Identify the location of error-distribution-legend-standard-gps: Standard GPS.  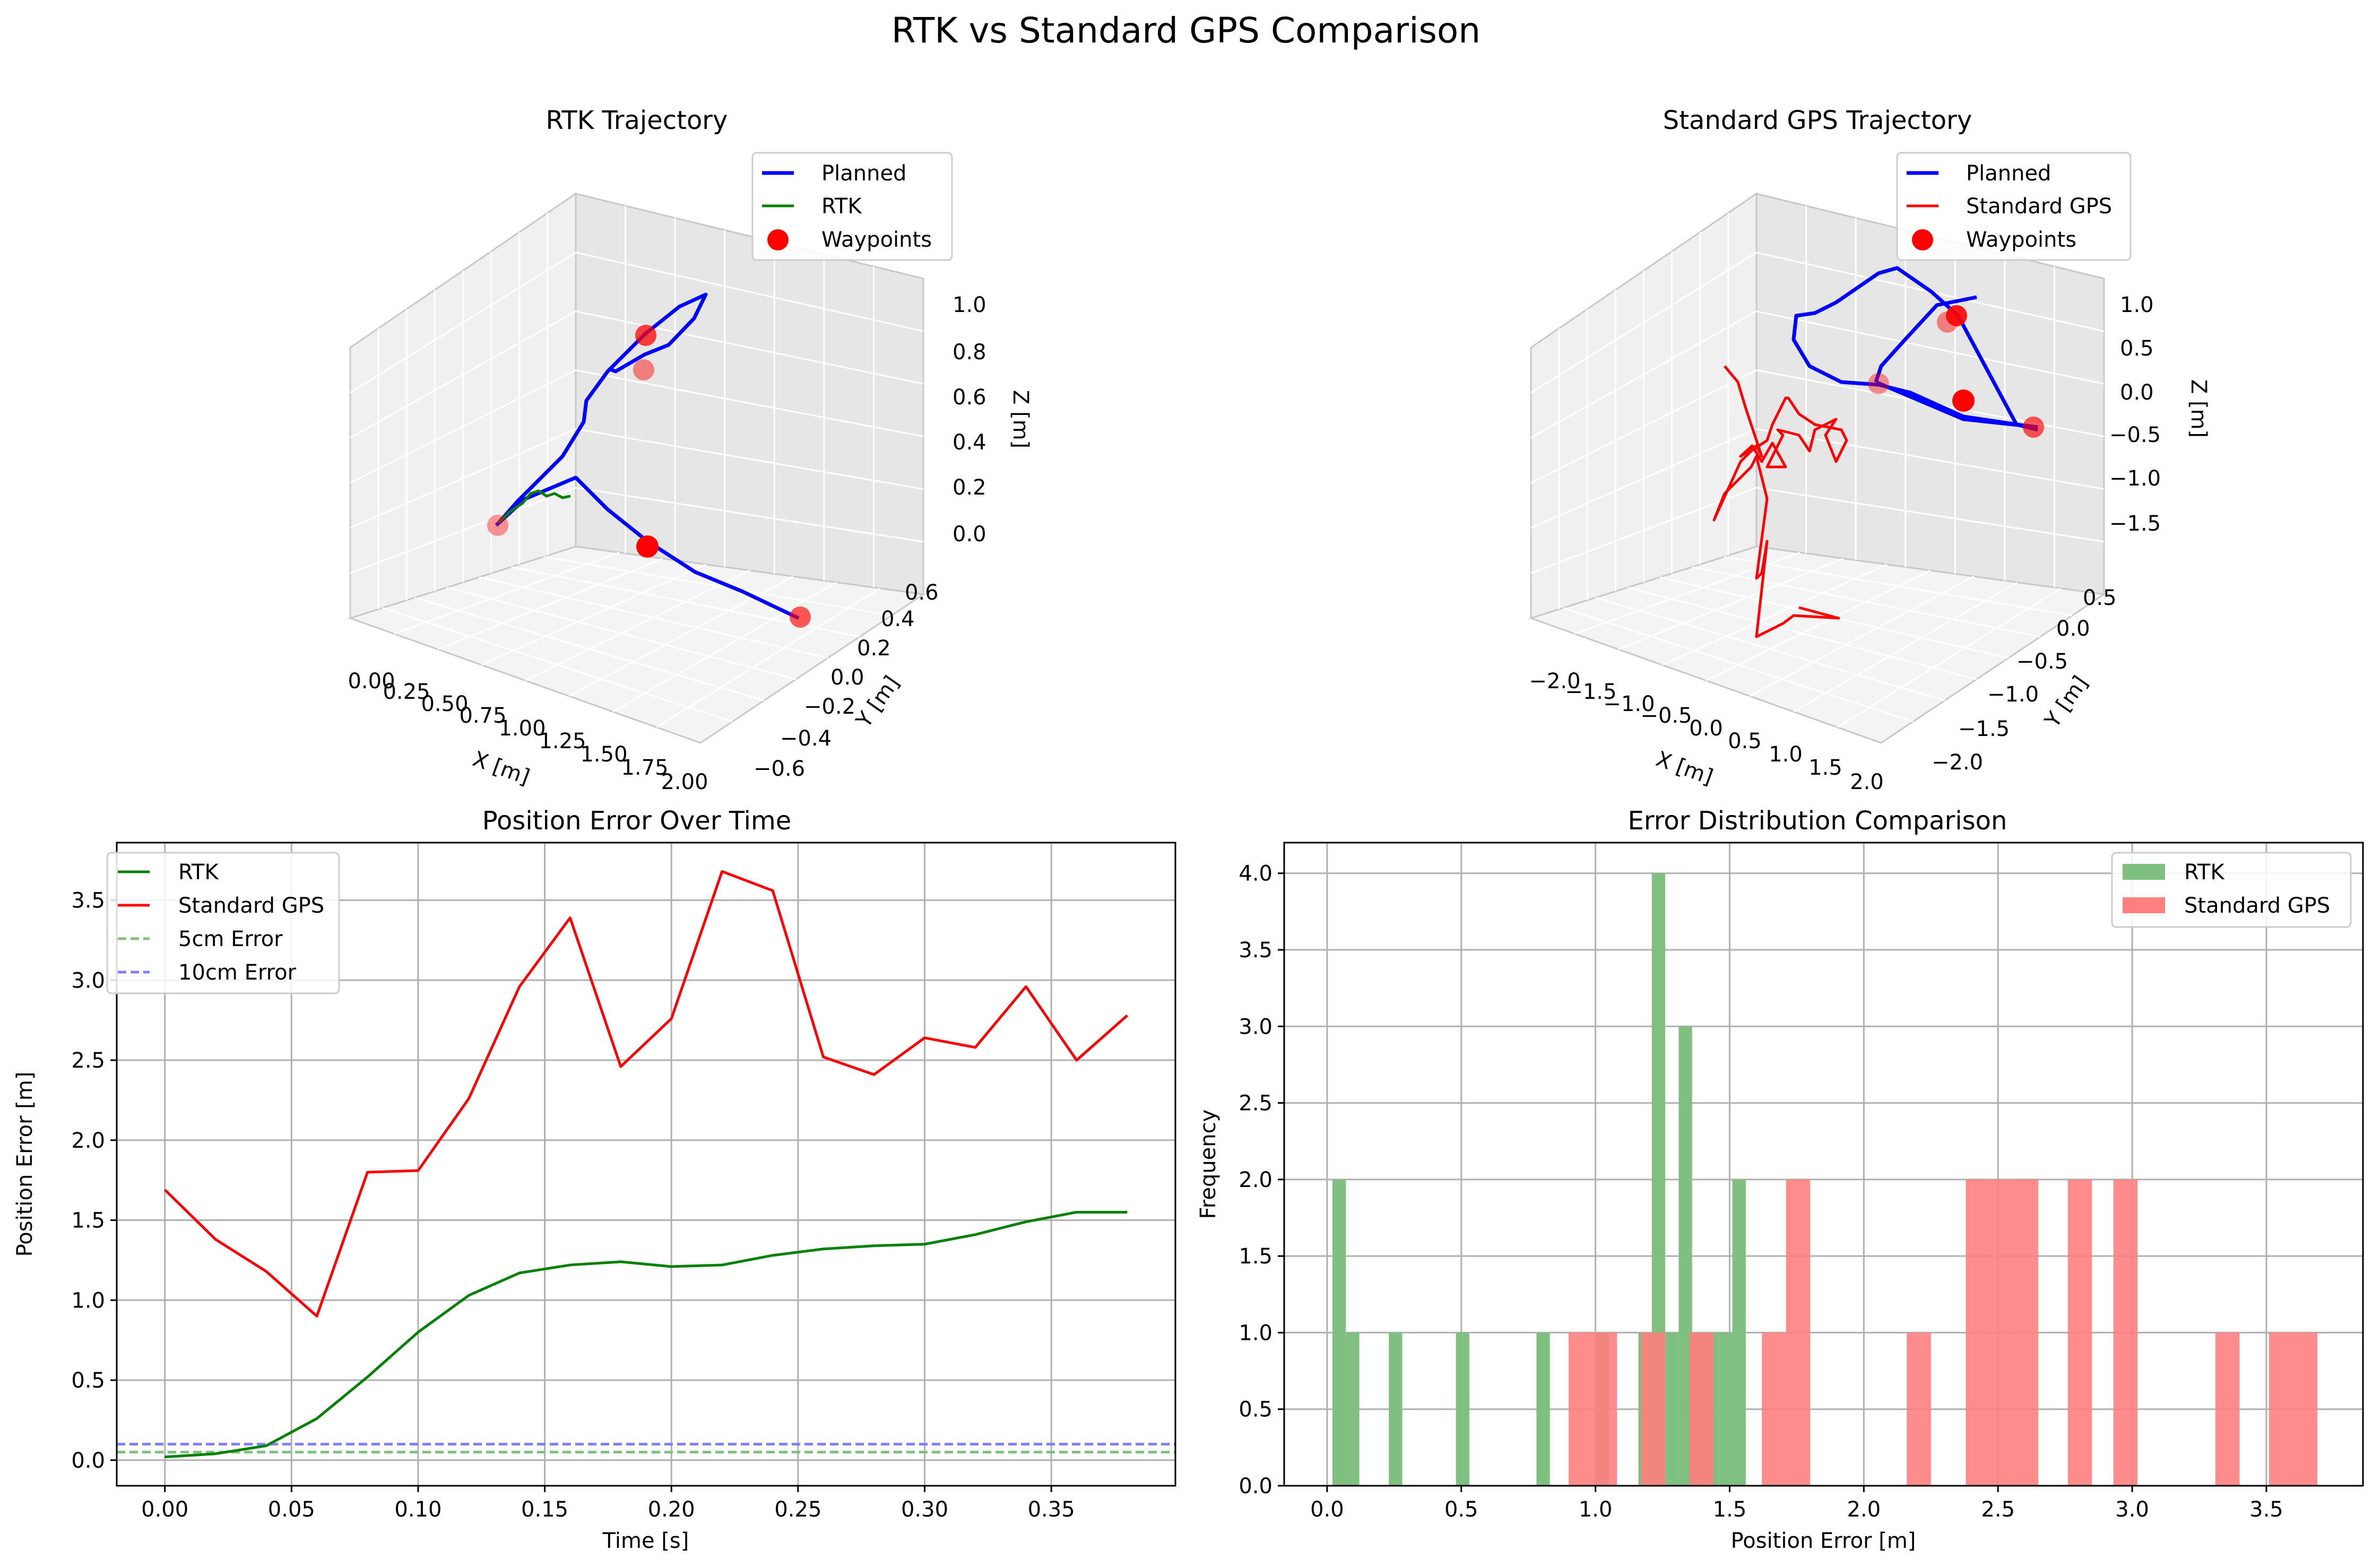
(2257, 906).